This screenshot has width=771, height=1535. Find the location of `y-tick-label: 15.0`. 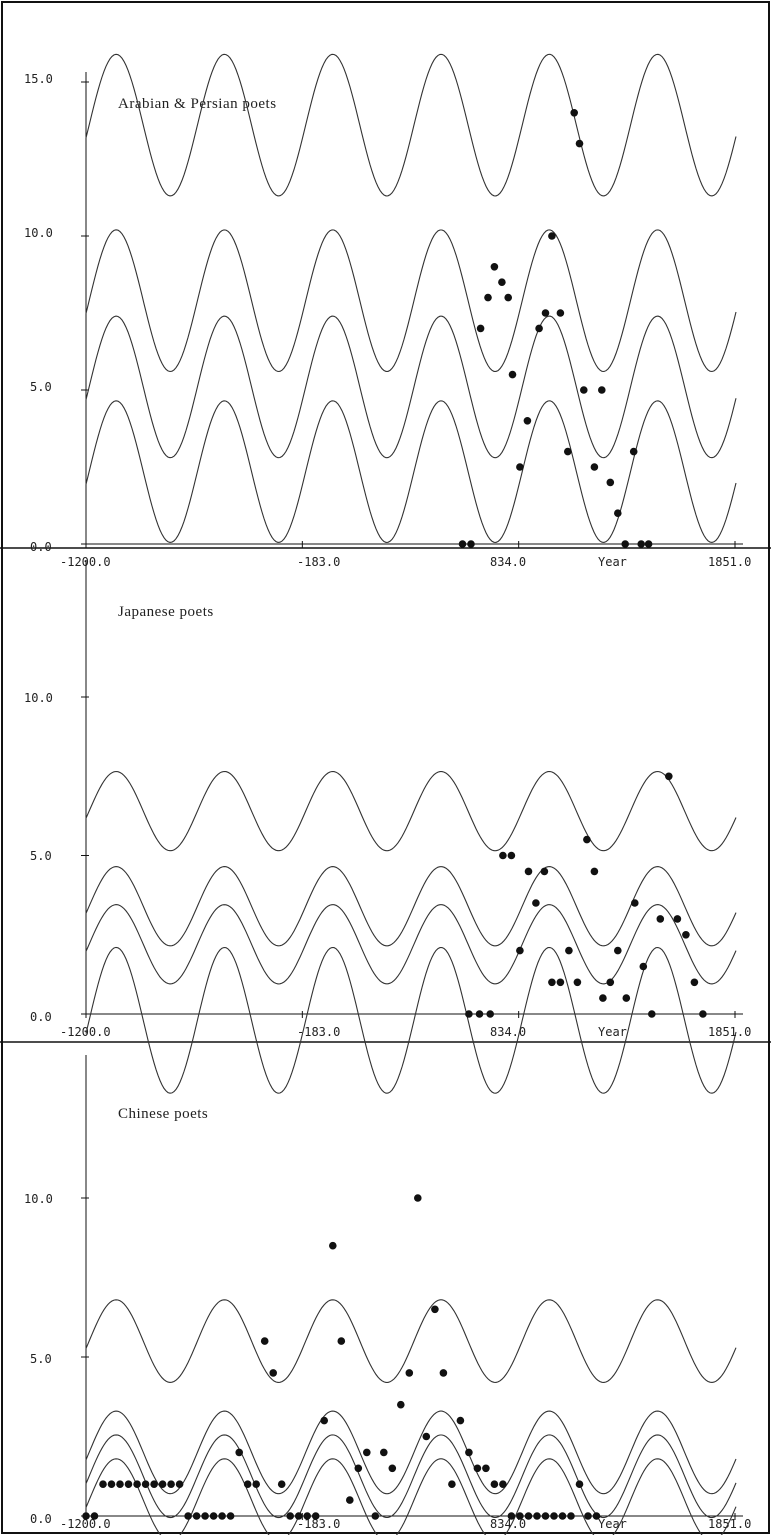

y-tick-label: 15.0 is located at coordinates (38, 79).